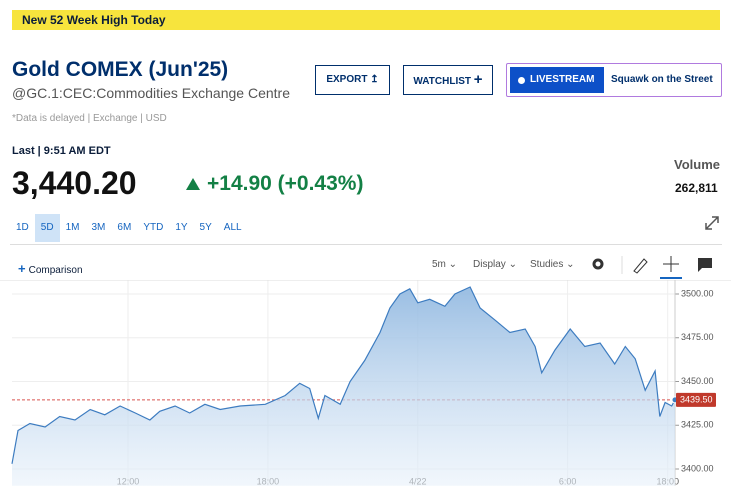 The height and width of the screenshot is (500, 731). I want to click on label: WATCHLIST, so click(442, 81).